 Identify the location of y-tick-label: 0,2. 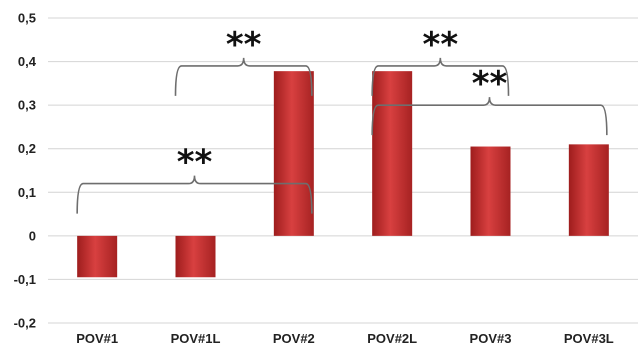
(27, 148).